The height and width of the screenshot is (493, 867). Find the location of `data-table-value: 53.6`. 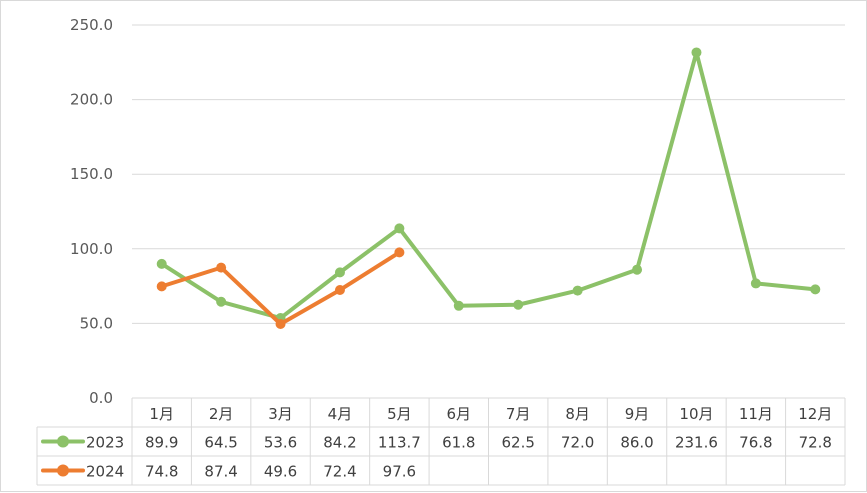

data-table-value: 53.6 is located at coordinates (280, 443).